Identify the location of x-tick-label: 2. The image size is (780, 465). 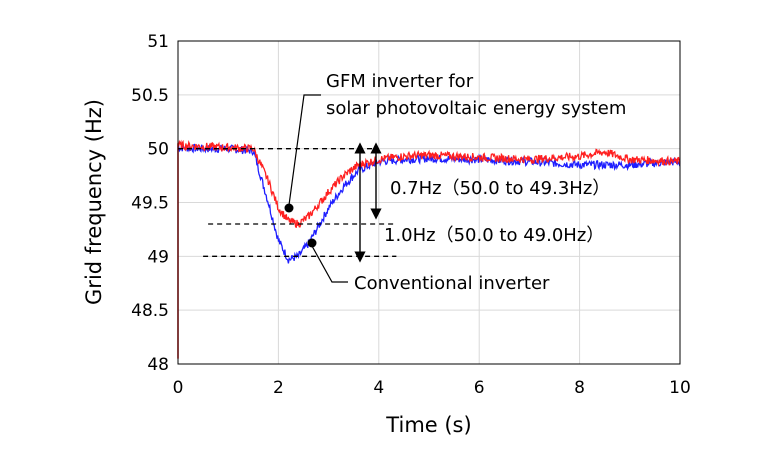
(278, 388).